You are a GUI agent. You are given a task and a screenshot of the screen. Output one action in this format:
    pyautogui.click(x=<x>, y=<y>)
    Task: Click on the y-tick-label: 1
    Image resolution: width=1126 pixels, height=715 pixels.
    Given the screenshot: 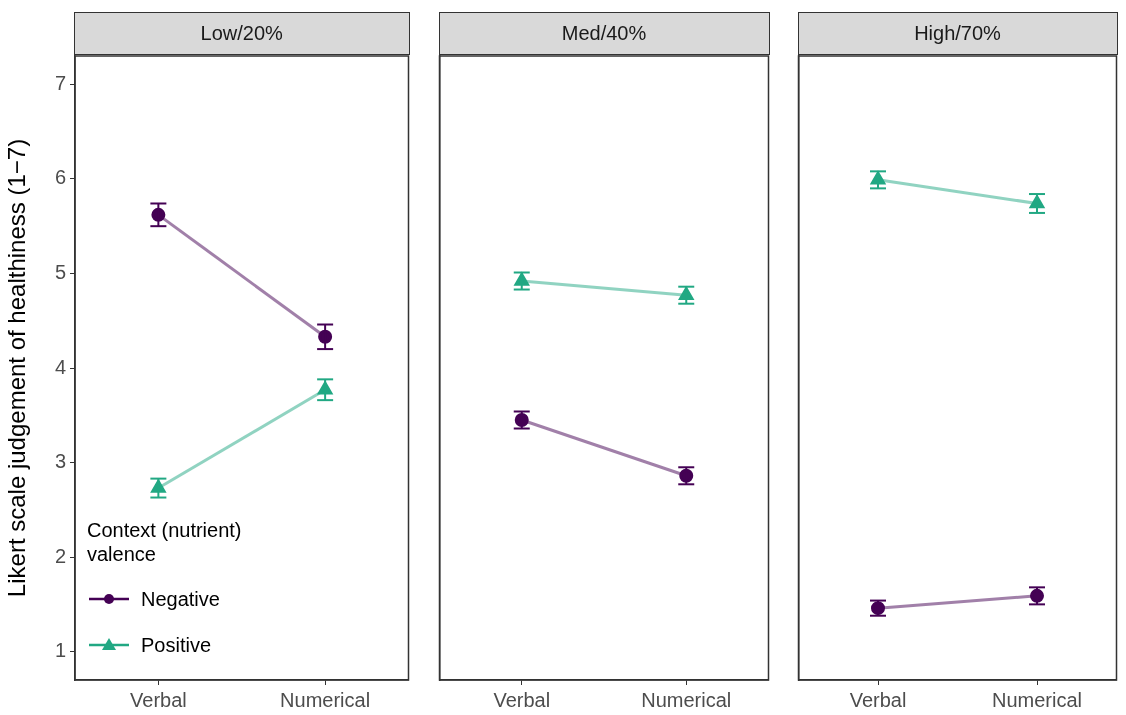 What is the action you would take?
    pyautogui.click(x=60, y=650)
    